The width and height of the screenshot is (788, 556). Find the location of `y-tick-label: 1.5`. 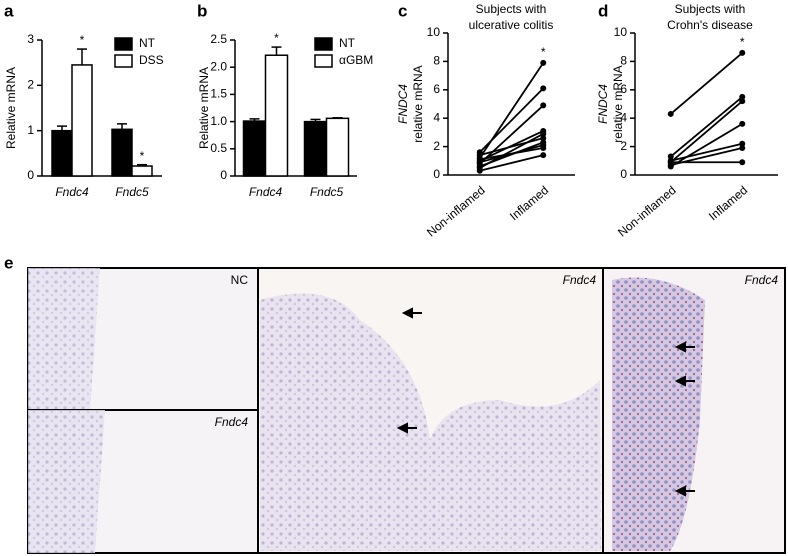

y-tick-label: 1.5 is located at coordinates (218, 94).